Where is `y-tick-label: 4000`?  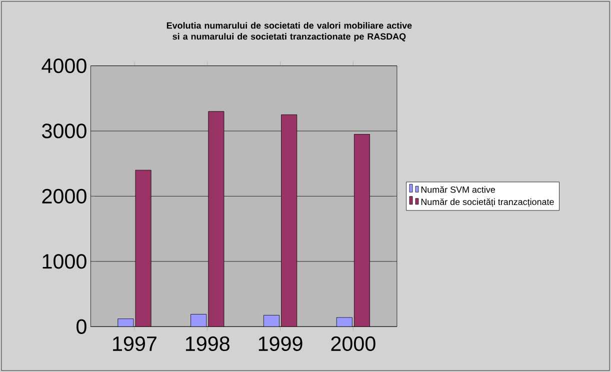
y-tick-label: 4000 is located at coordinates (64, 66).